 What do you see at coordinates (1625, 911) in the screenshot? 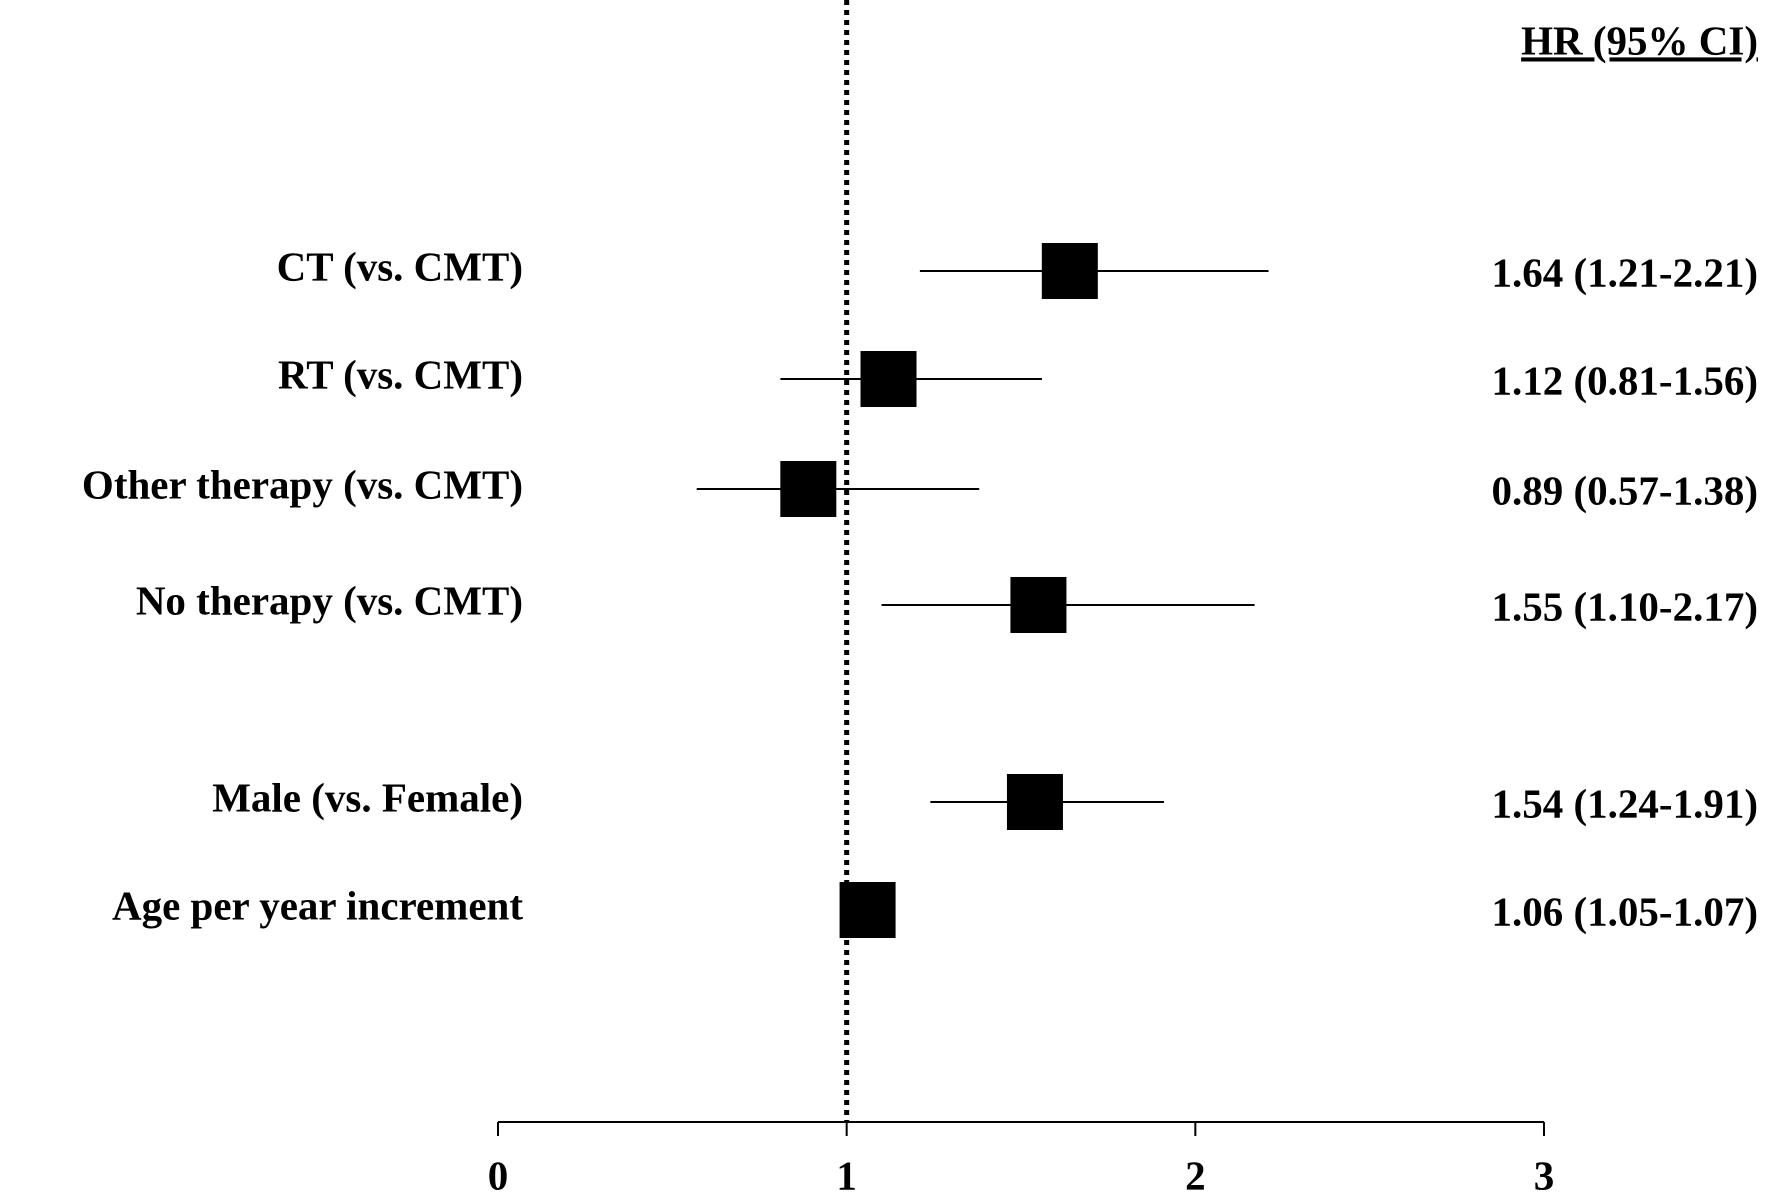
I see `value-label: 1.06 (1.05-1.07)` at bounding box center [1625, 911].